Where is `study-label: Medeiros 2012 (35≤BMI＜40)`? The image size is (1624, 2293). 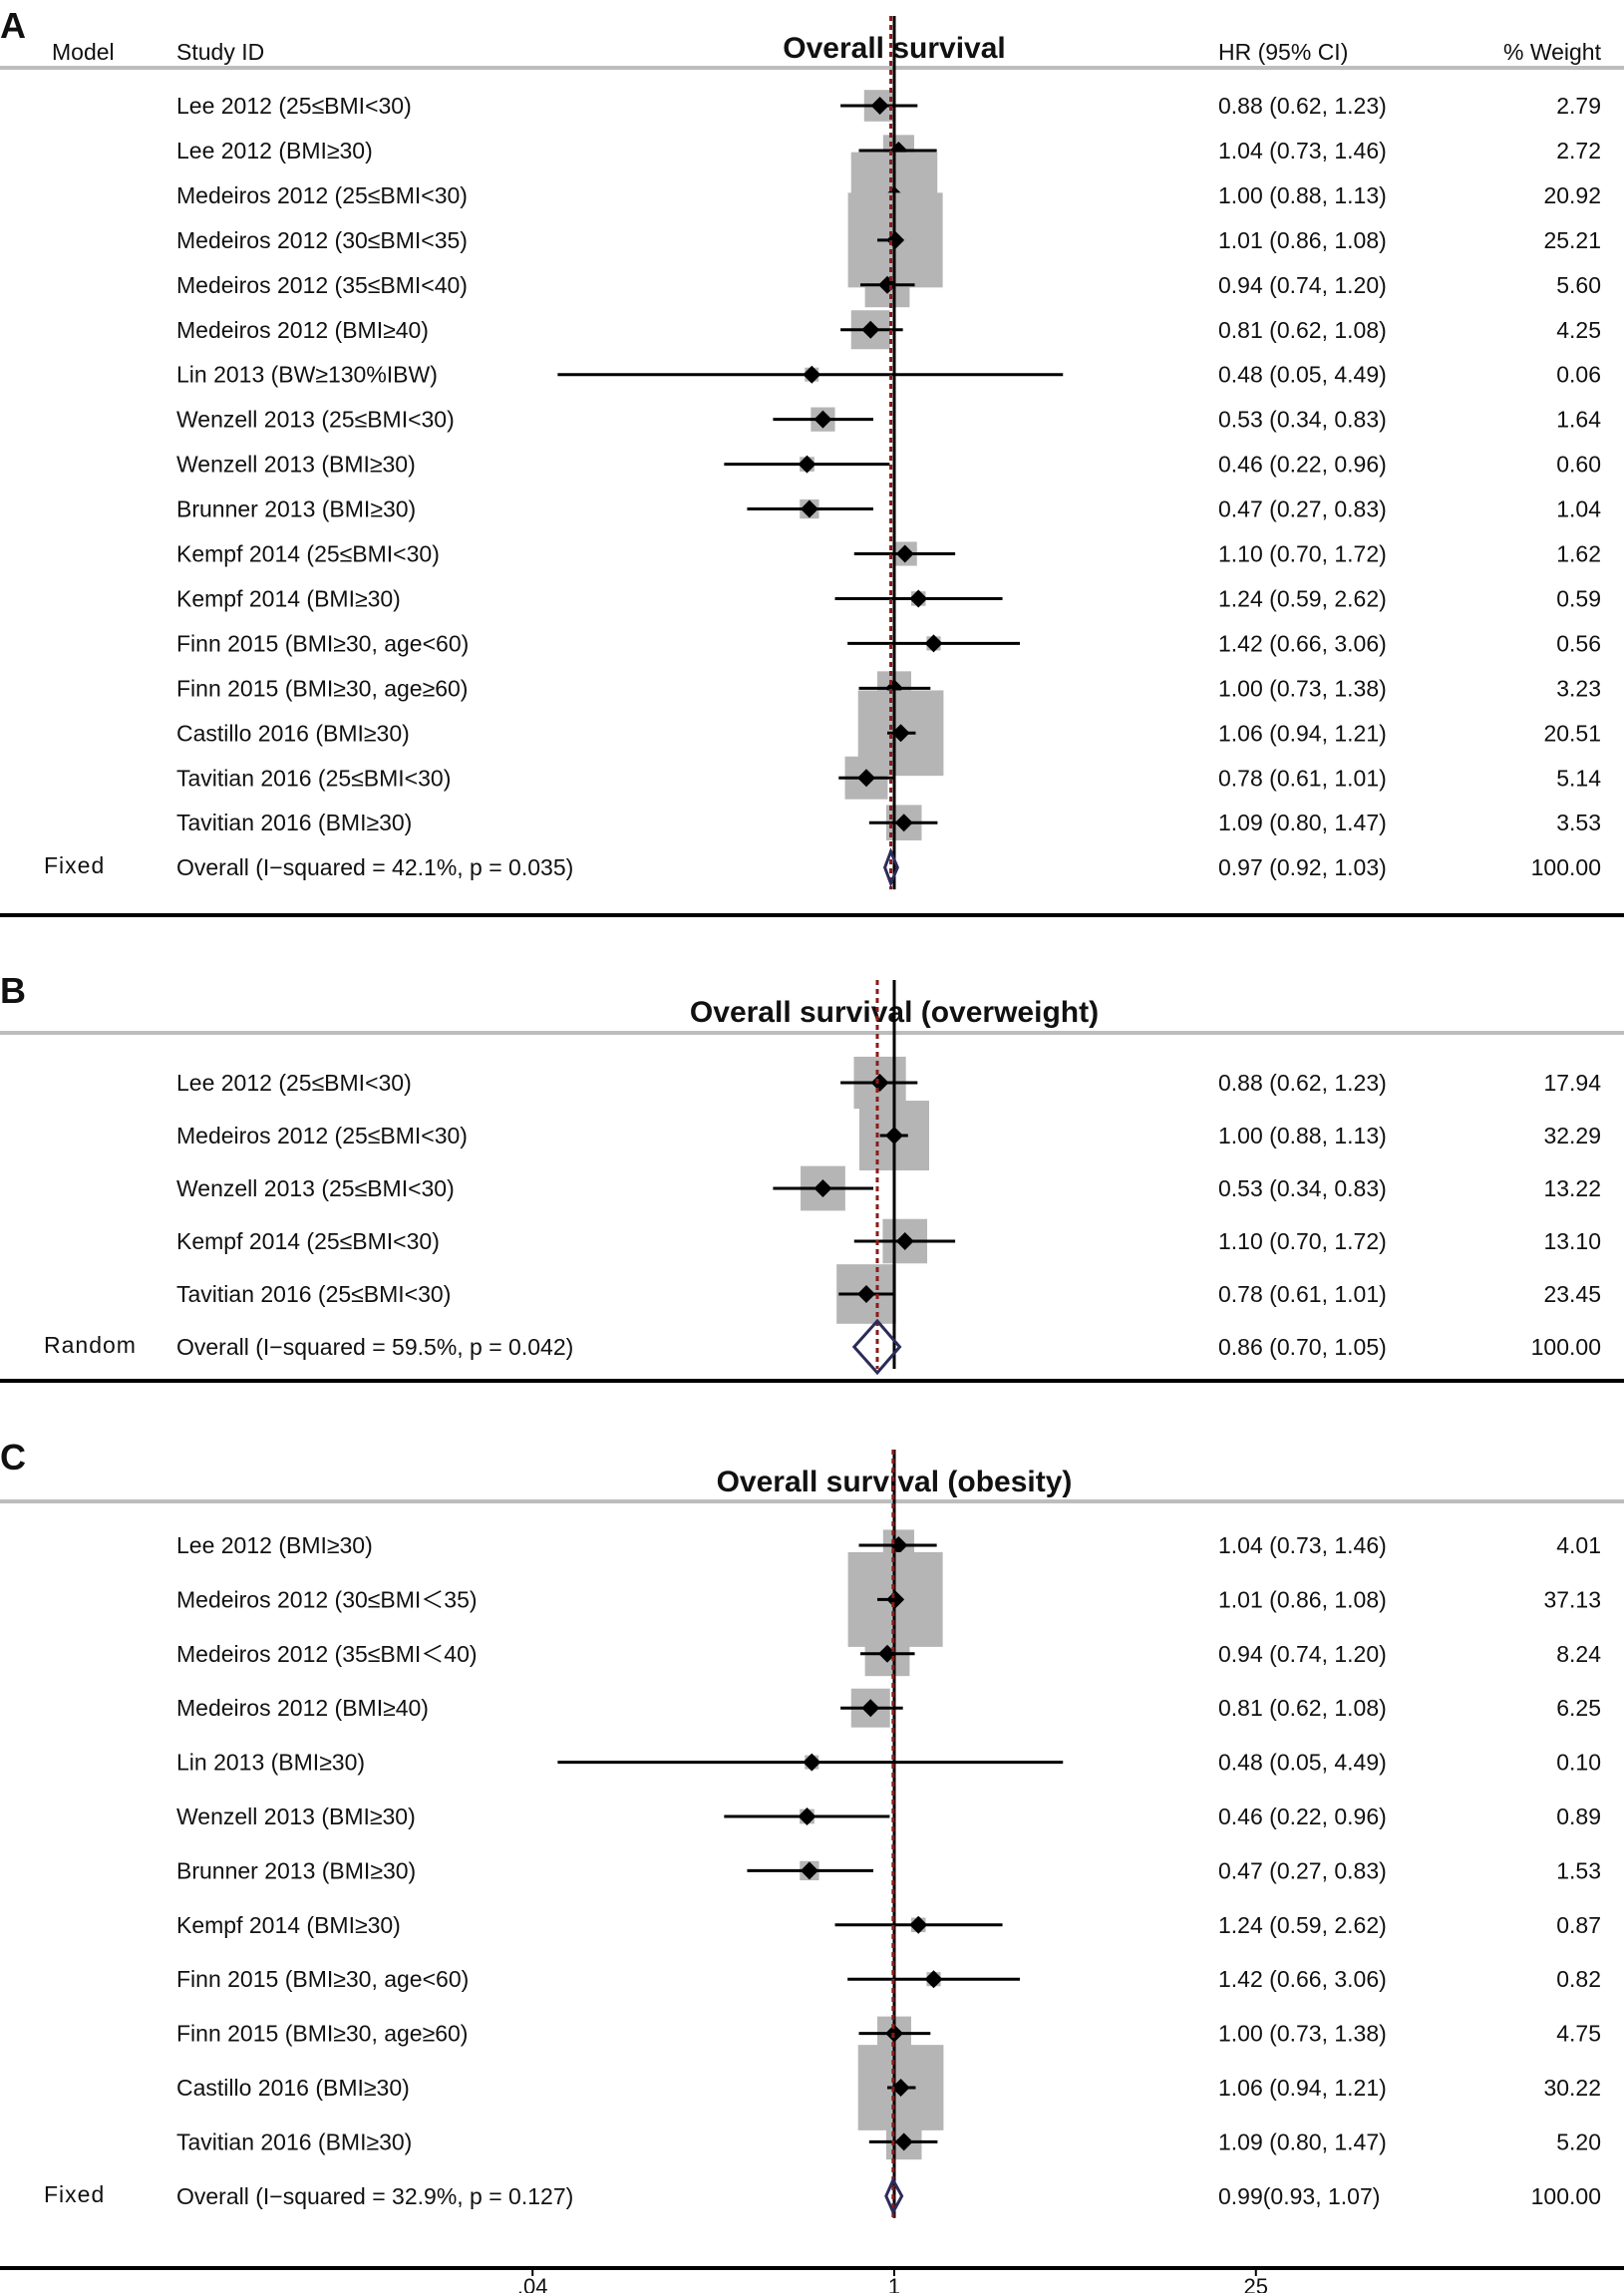
study-label: Medeiros 2012 (35≤BMI＜40) is located at coordinates (327, 1654).